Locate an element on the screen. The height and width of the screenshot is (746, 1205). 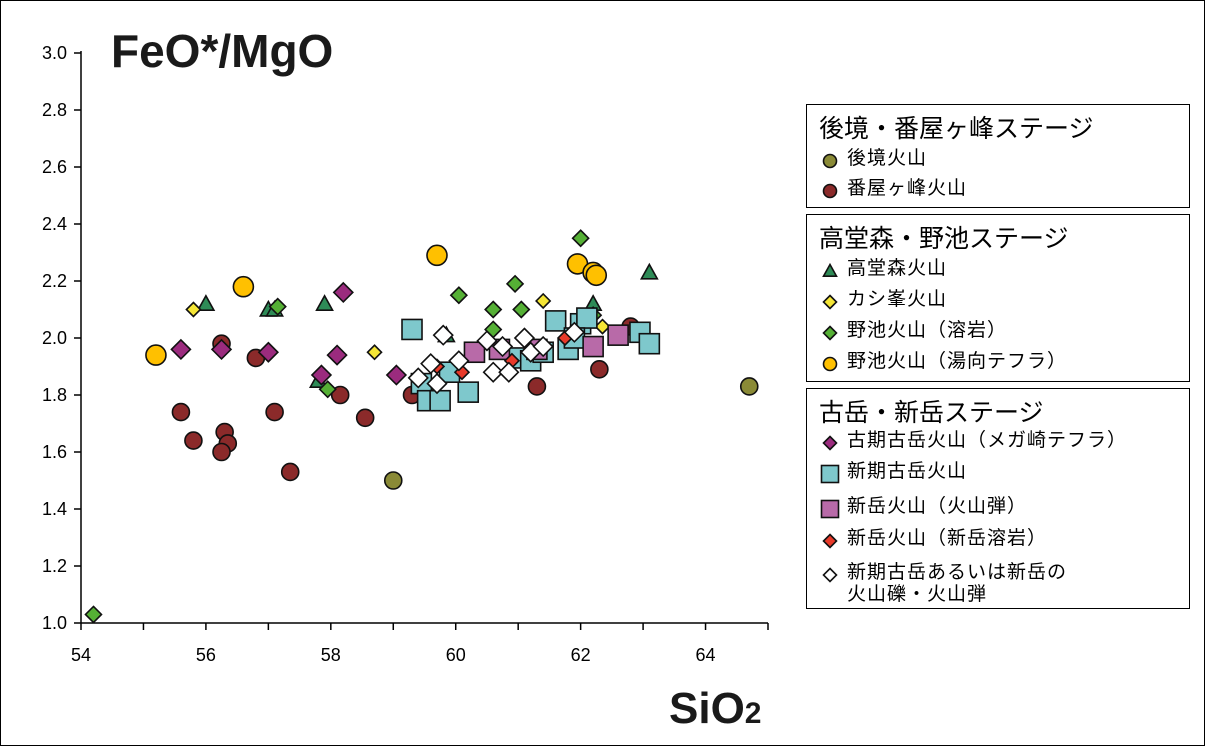
legend-group-1: 後境・番屋ヶ峰ステージ 後境火山 番屋ヶ峰火山 is located at coordinates (998, 156).